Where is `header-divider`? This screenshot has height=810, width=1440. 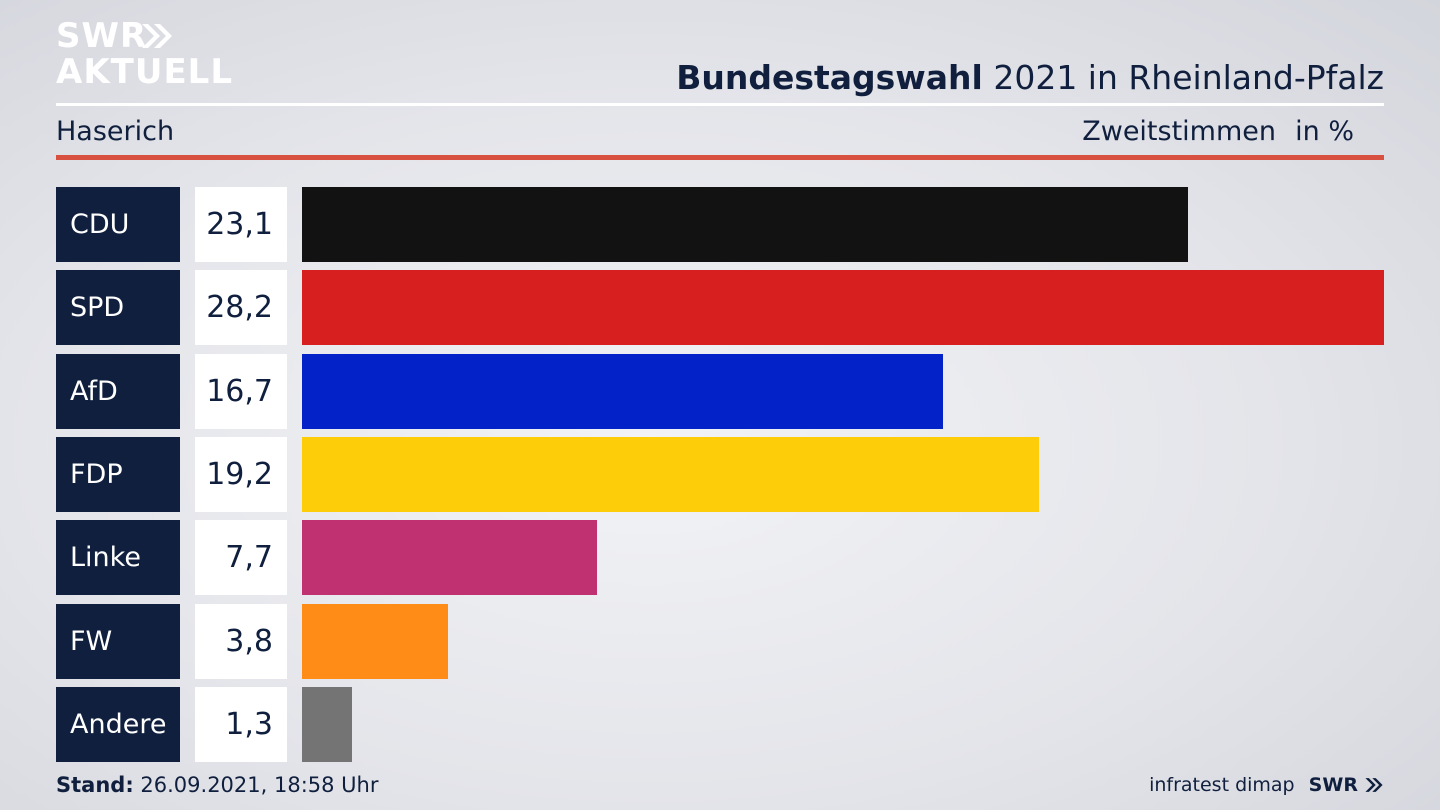
header-divider is located at coordinates (720, 104).